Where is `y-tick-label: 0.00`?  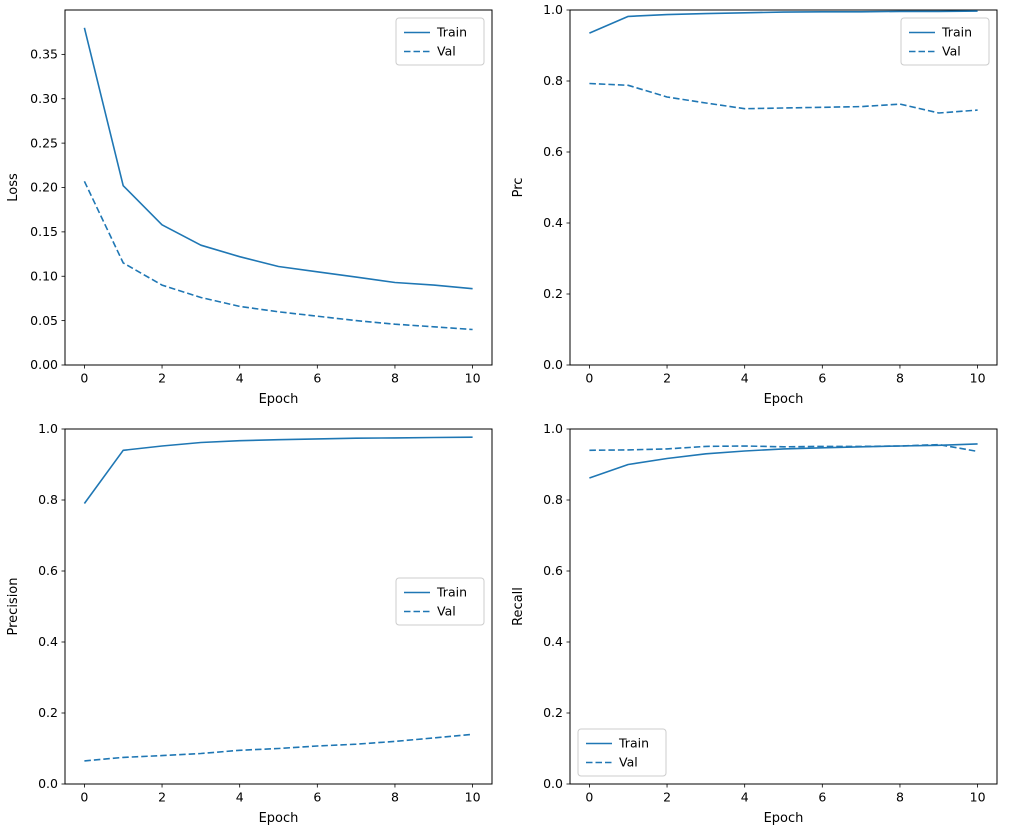 y-tick-label: 0.00 is located at coordinates (44, 364).